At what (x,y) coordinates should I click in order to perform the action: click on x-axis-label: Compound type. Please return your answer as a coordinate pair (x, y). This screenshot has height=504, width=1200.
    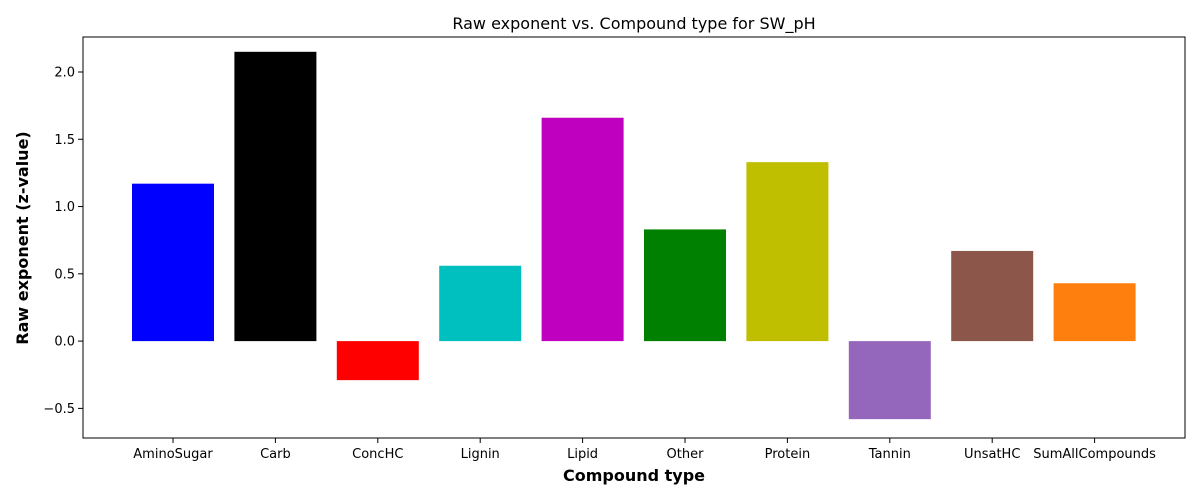
    Looking at the image, I should click on (634, 475).